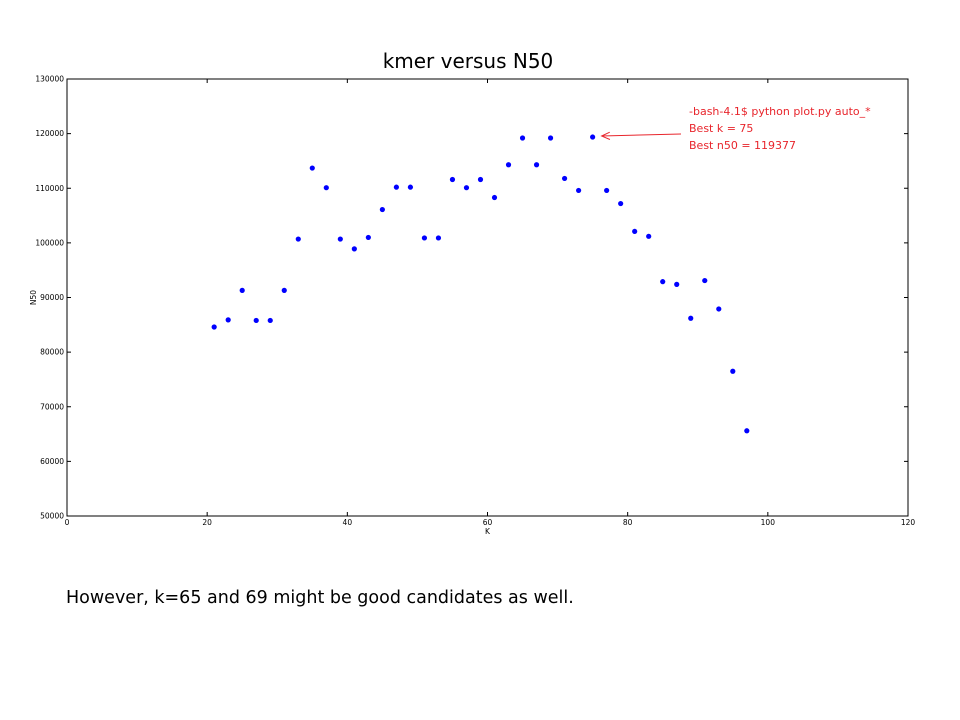 The image size is (960, 720). I want to click on x-tick-label: 120, so click(908, 522).